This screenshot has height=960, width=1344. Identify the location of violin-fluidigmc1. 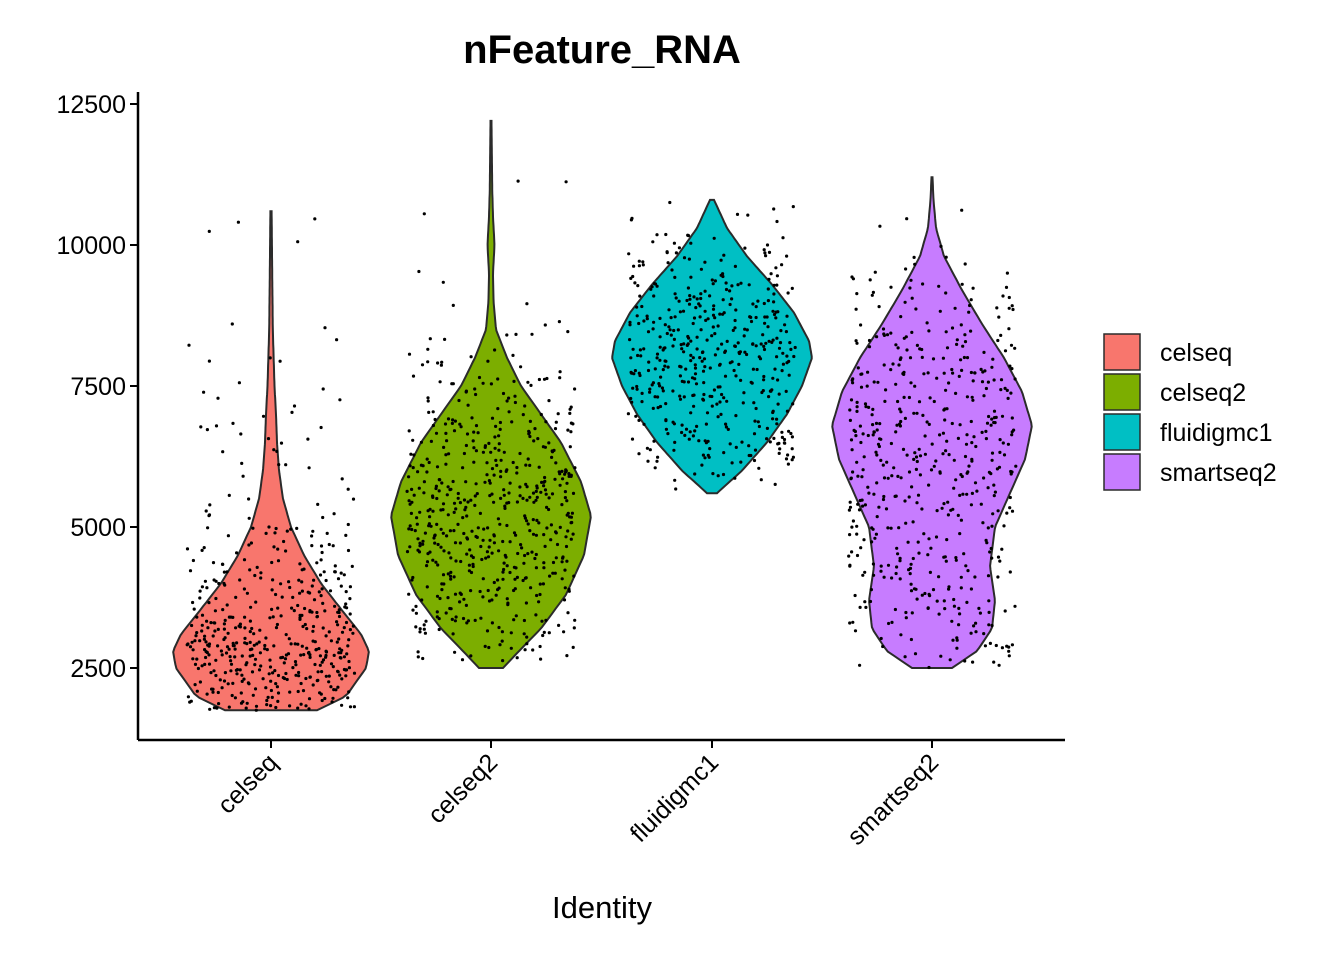
(712, 346).